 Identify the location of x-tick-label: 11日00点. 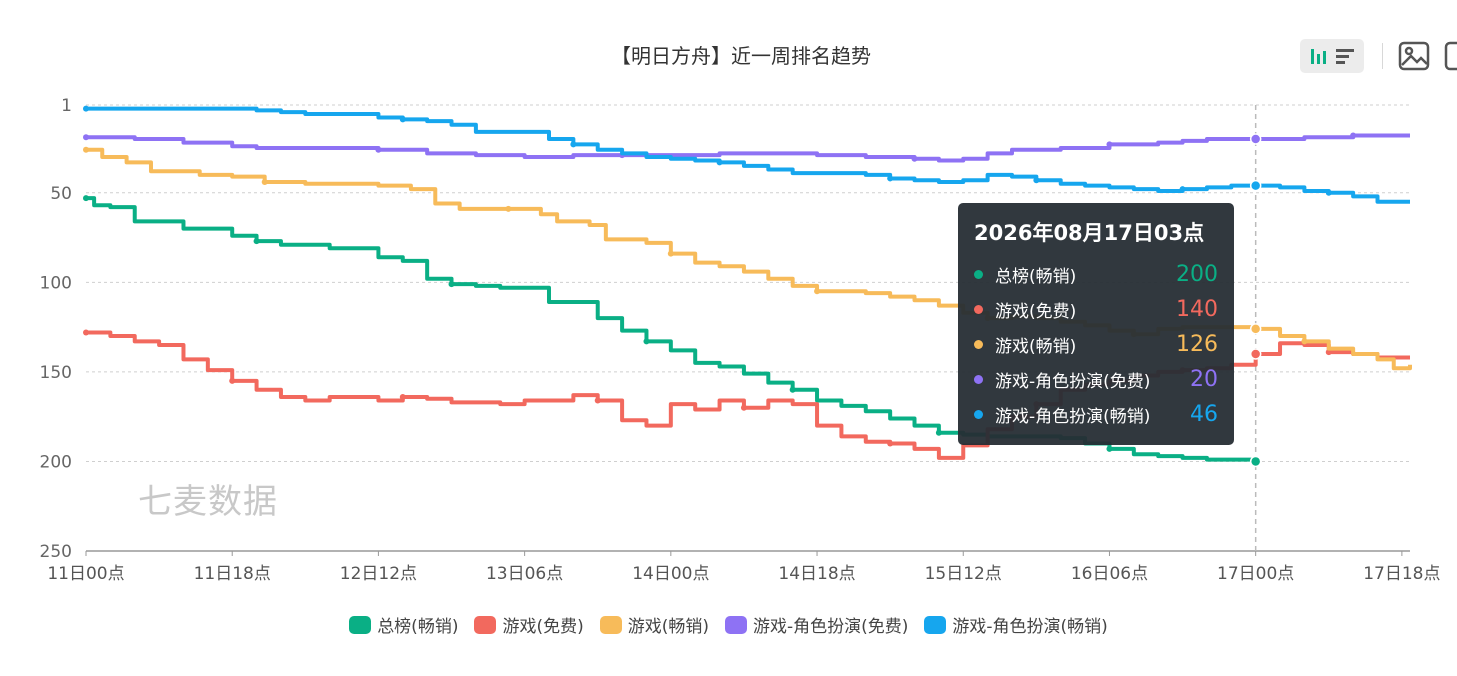
(85, 574).